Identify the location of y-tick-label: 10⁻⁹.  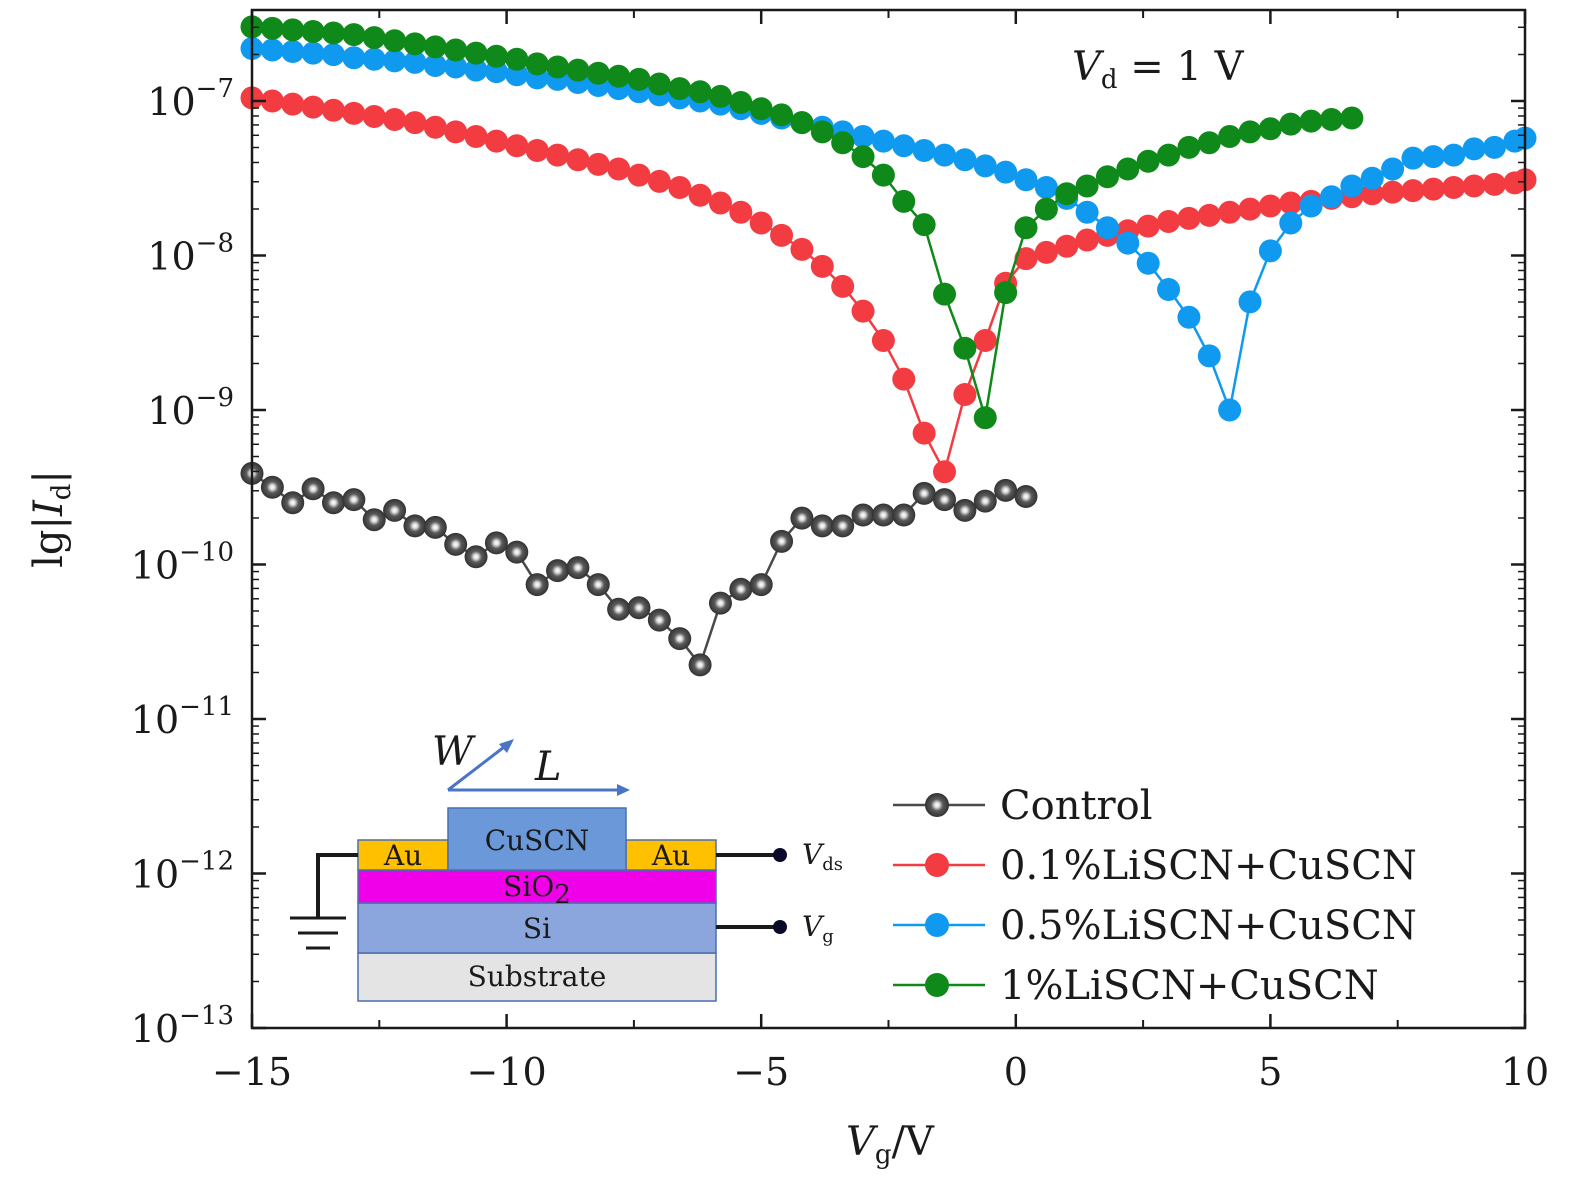
(190, 408).